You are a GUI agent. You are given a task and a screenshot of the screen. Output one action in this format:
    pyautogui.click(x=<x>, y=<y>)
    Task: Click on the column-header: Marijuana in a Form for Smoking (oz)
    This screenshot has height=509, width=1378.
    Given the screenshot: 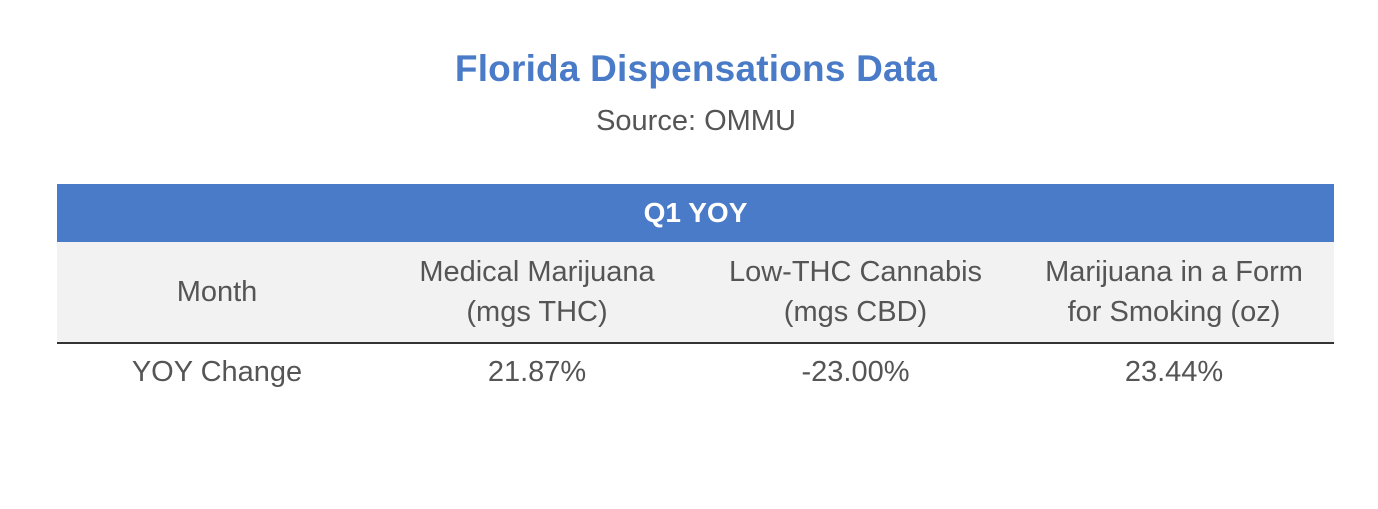 What is the action you would take?
    pyautogui.click(x=1174, y=292)
    